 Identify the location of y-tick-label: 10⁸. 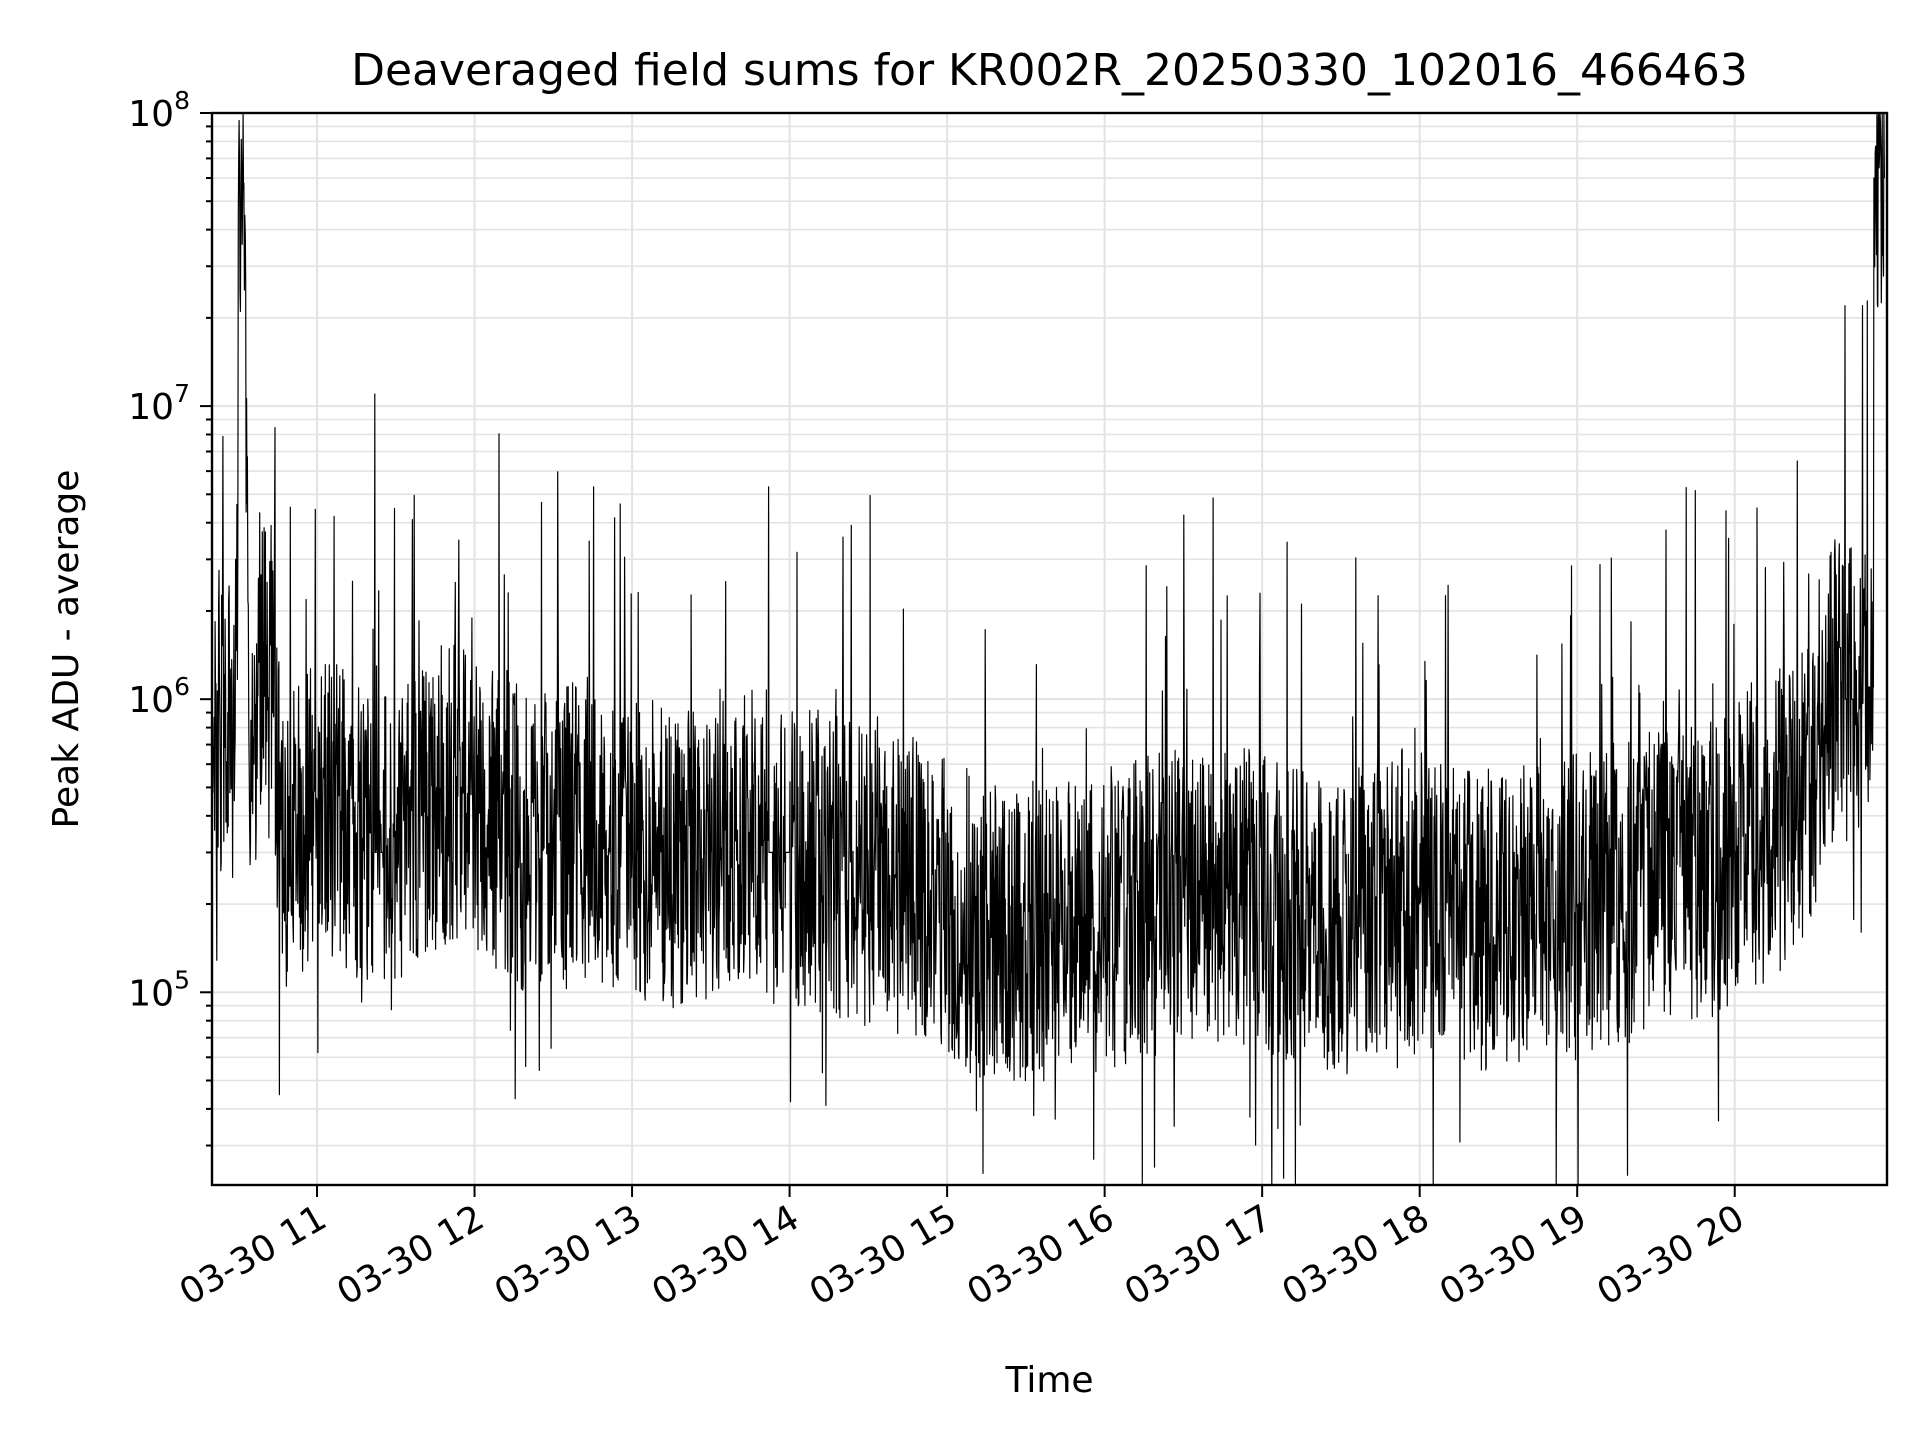
(159, 110).